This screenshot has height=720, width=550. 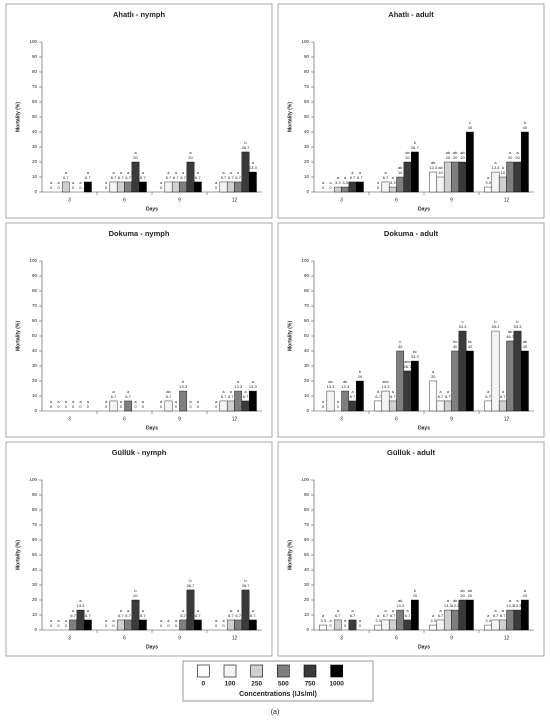 I want to click on y-tick-label: 50, so click(x=35, y=335).